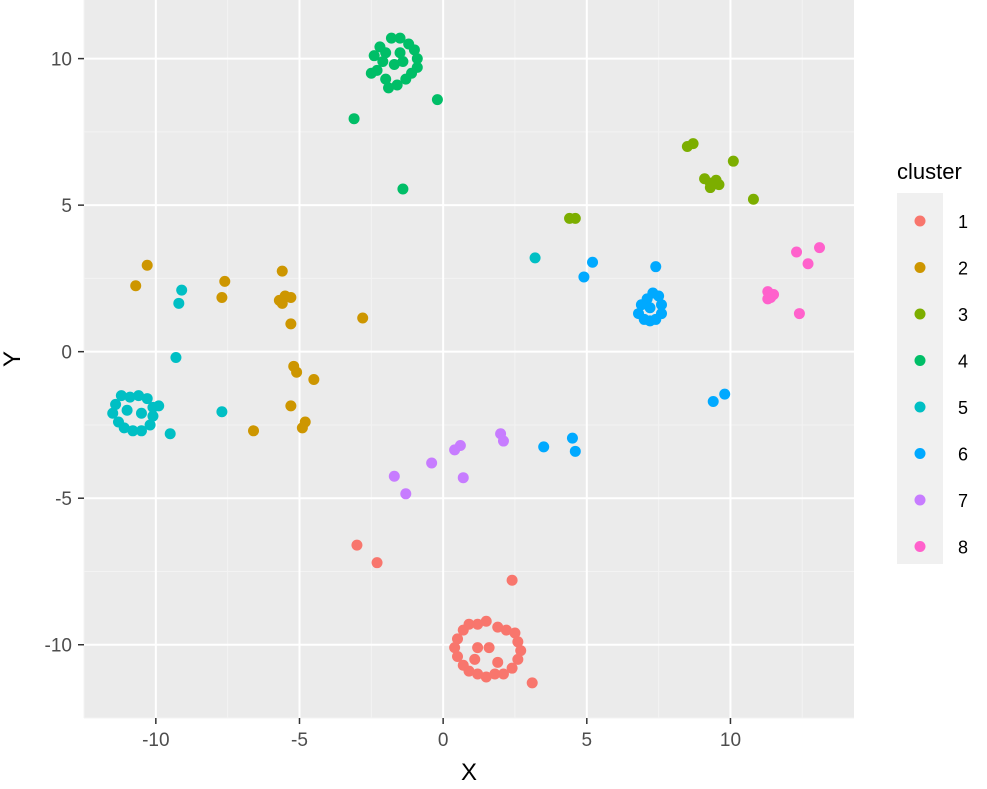 Image resolution: width=987 pixels, height=789 pixels. Describe the element at coordinates (63, 499) in the screenshot. I see `y-tick-label: -5` at that location.